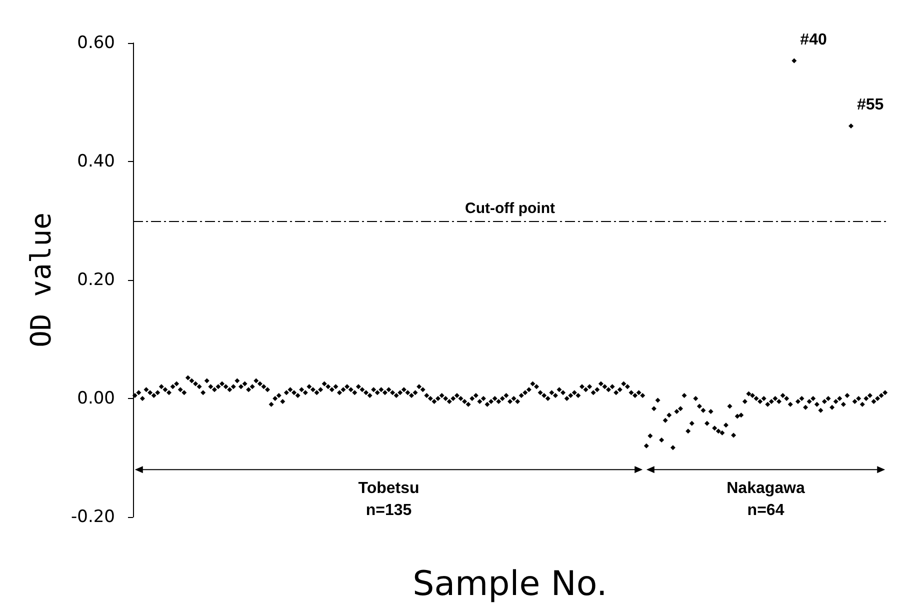 The width and height of the screenshot is (905, 615). Describe the element at coordinates (510, 208) in the screenshot. I see `ref-line-label: Cut-off point` at that location.